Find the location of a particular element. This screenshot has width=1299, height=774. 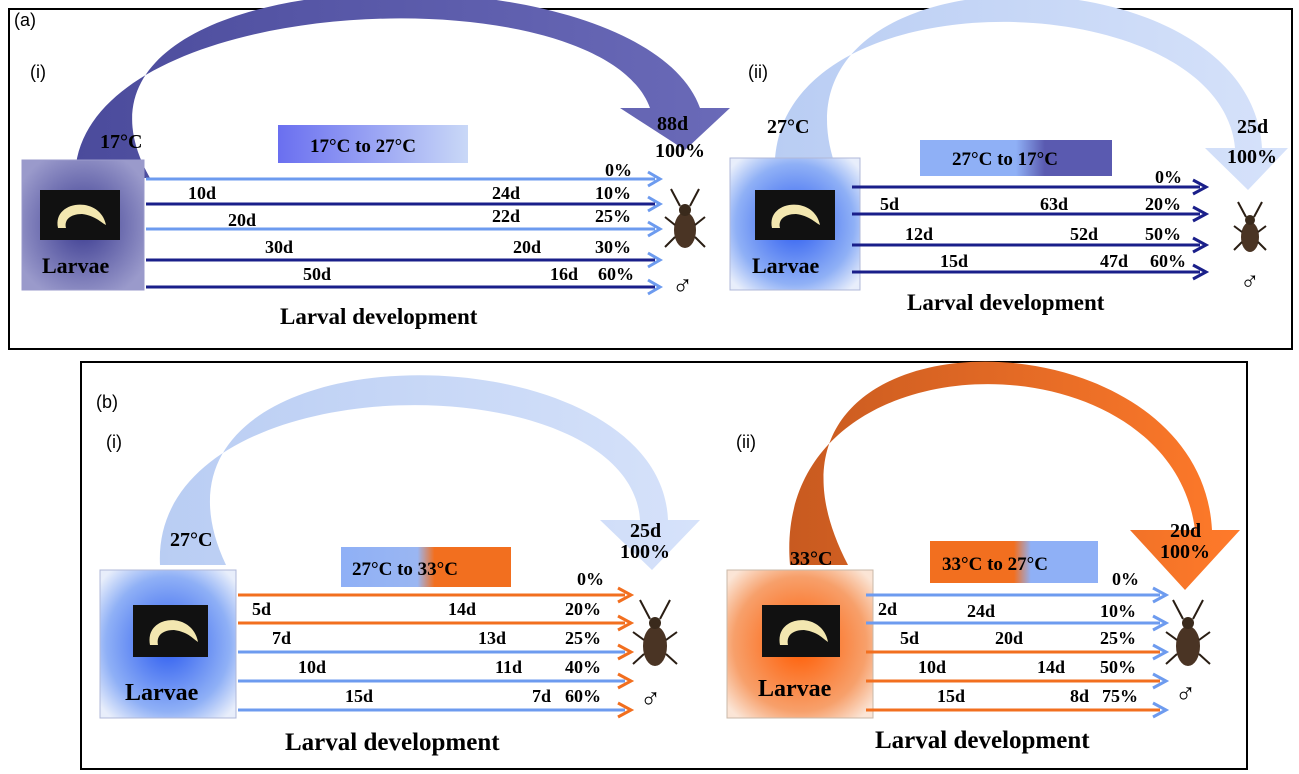

panel-b-label: (b) is located at coordinates (107, 402).